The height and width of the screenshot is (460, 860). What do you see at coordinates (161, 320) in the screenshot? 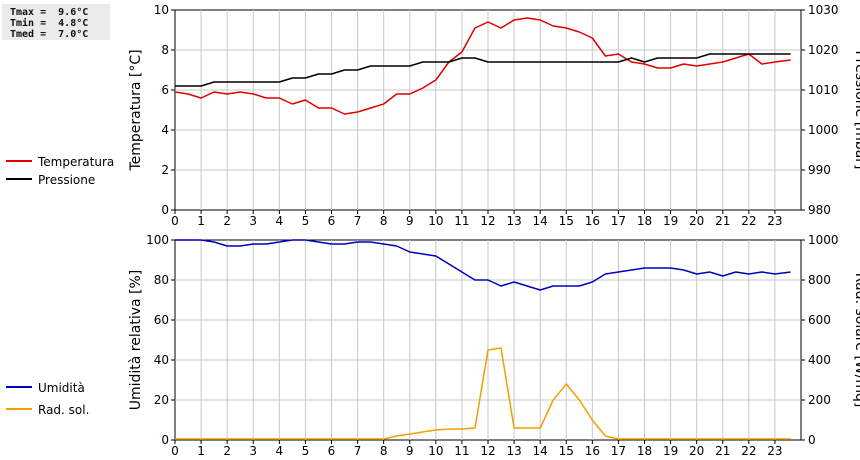
I see `left-tick-label: 60` at bounding box center [161, 320].